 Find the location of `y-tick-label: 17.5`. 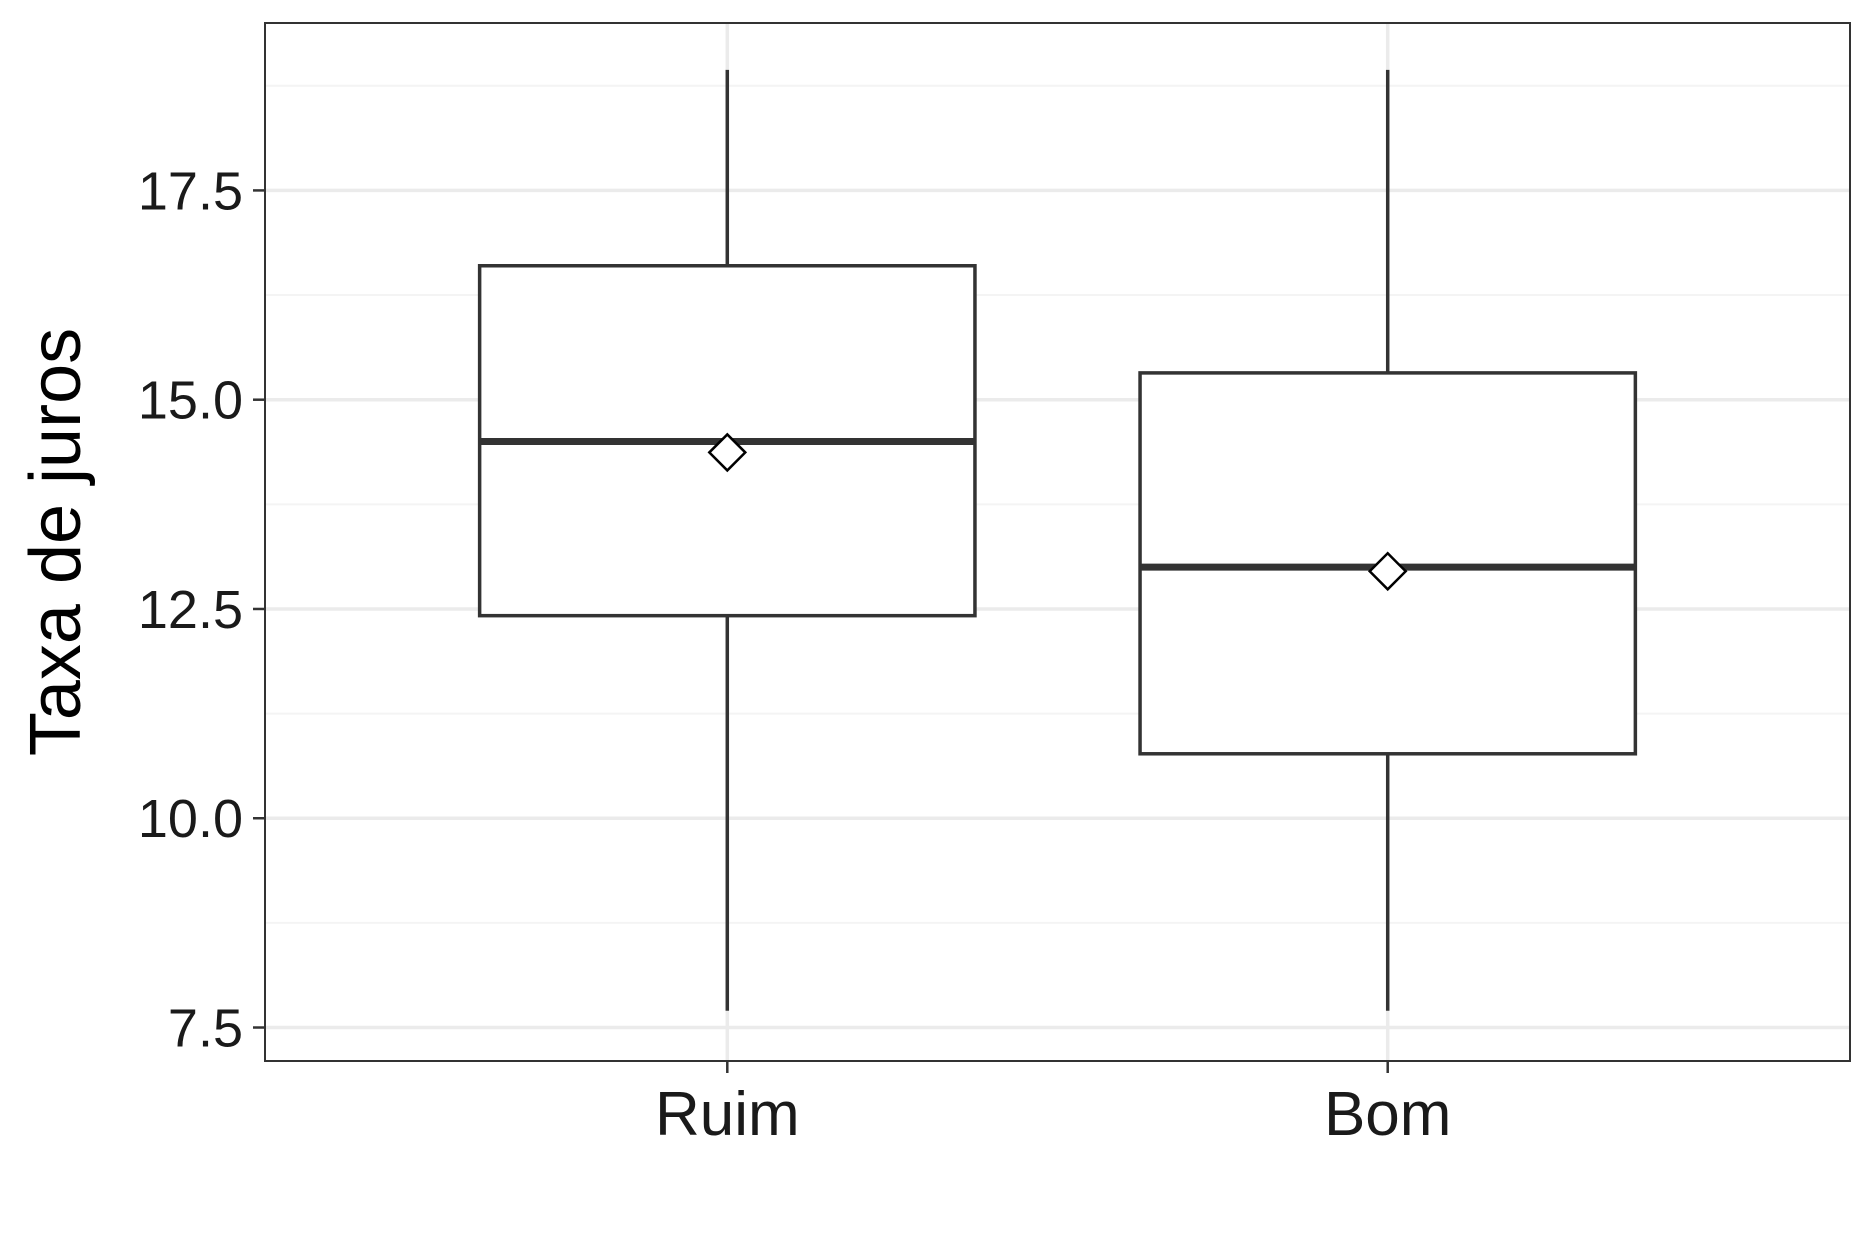

y-tick-label: 17.5 is located at coordinates (190, 191).